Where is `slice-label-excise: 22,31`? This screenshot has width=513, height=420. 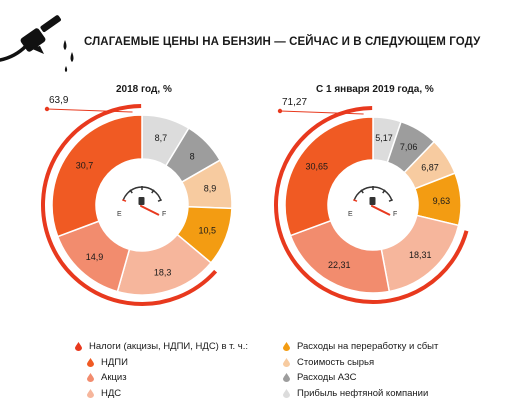
slice-label-excise: 22,31 is located at coordinates (339, 265).